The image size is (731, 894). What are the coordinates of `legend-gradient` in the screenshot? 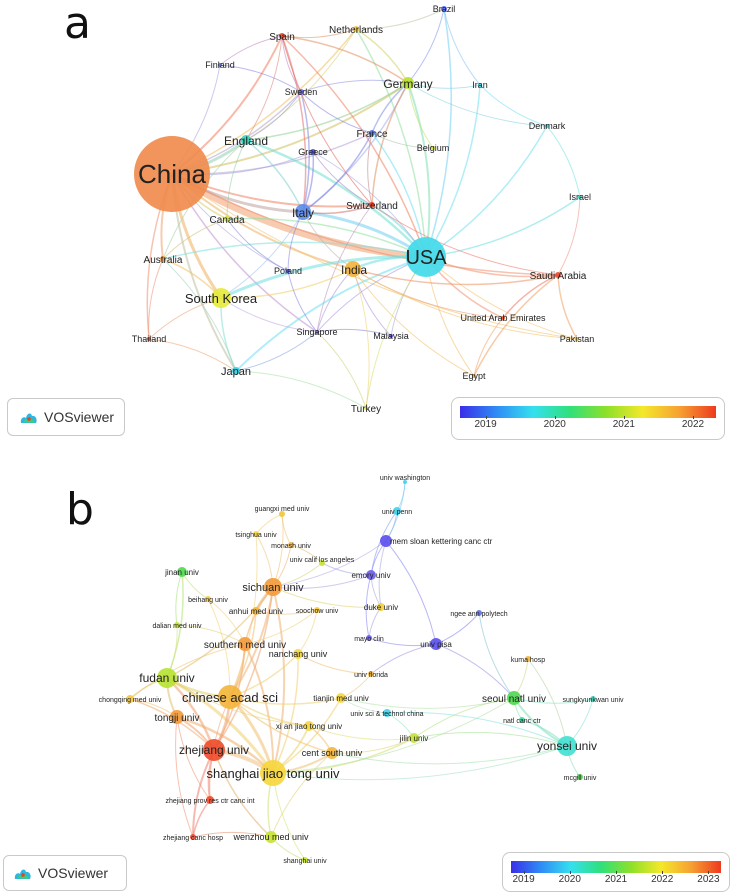 It's located at (616, 867).